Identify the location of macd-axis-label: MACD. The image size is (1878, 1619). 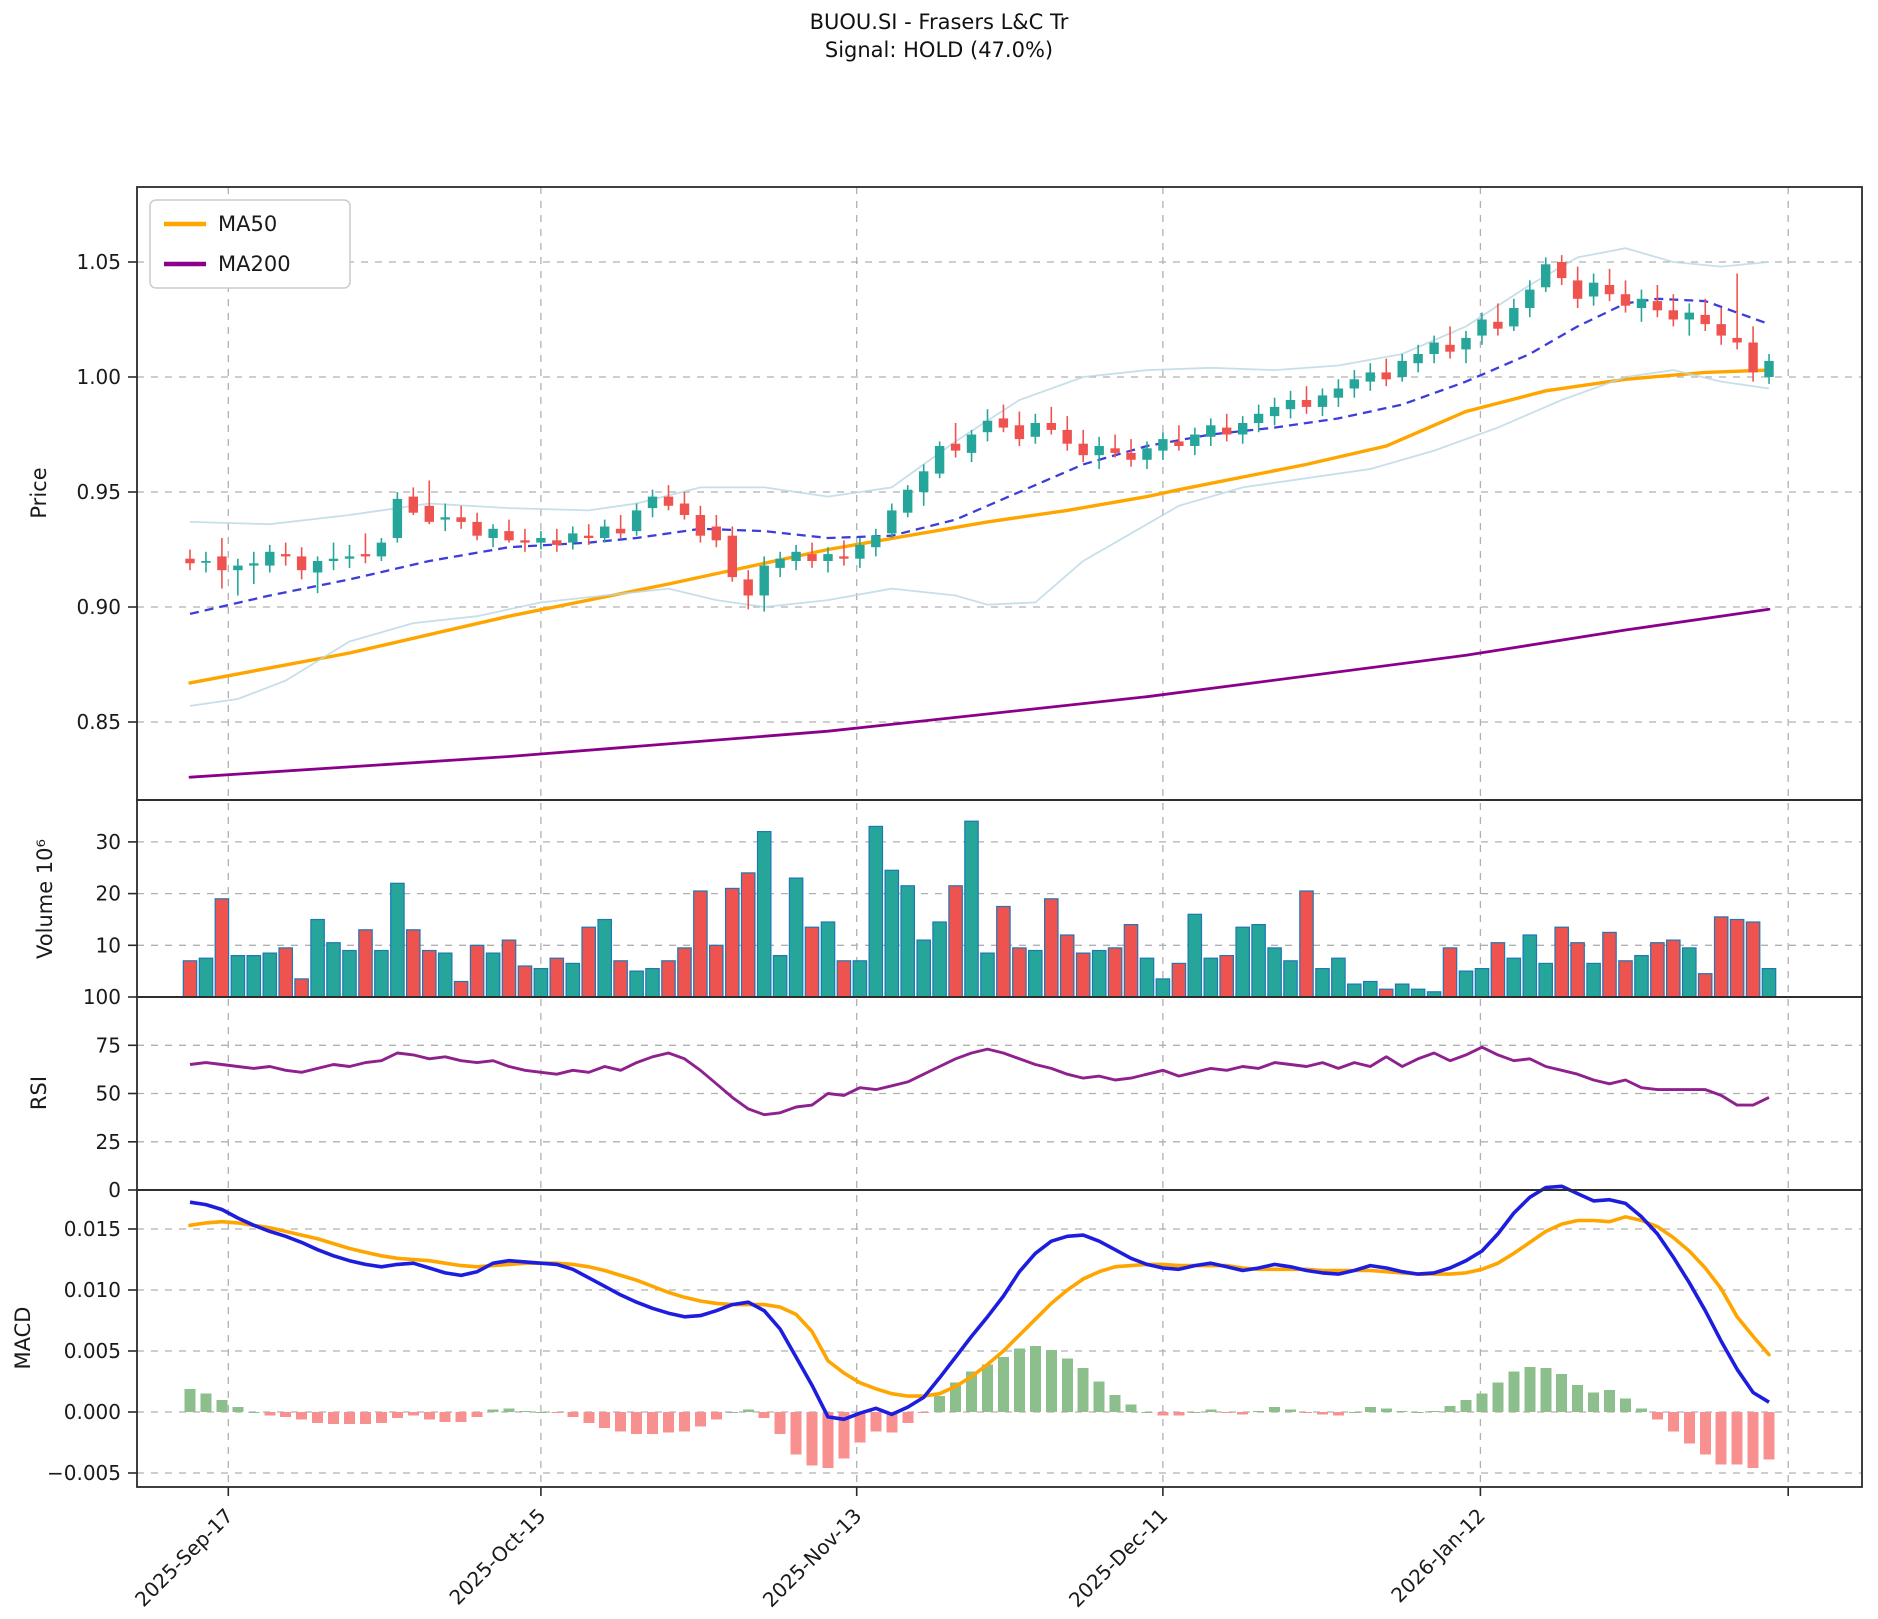
(23, 1338).